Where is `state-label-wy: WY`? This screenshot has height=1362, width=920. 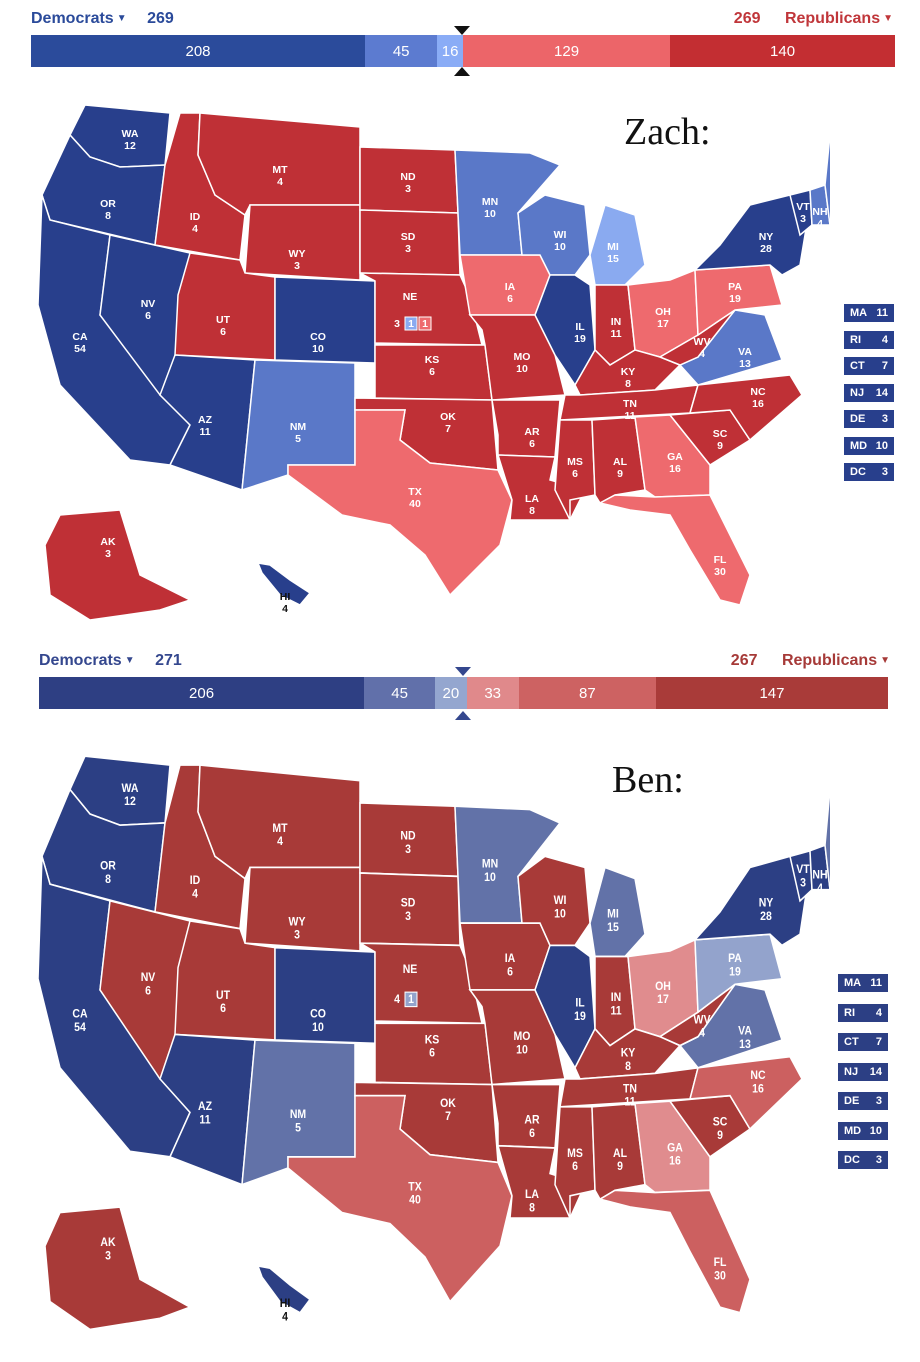 state-label-wy: WY is located at coordinates (297, 922).